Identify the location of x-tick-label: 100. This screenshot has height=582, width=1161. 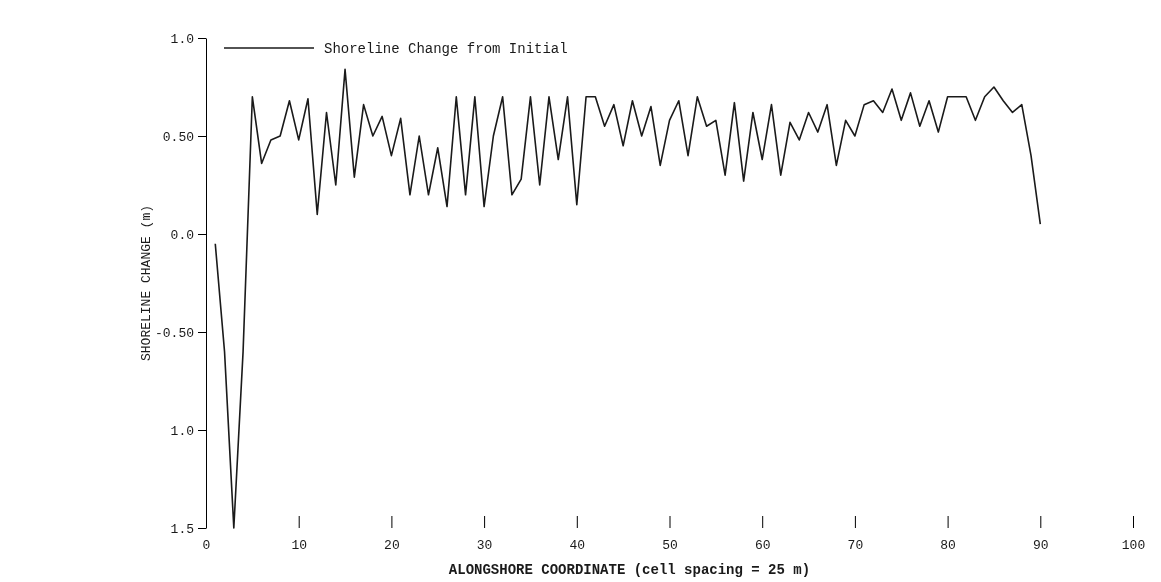
(1133, 546).